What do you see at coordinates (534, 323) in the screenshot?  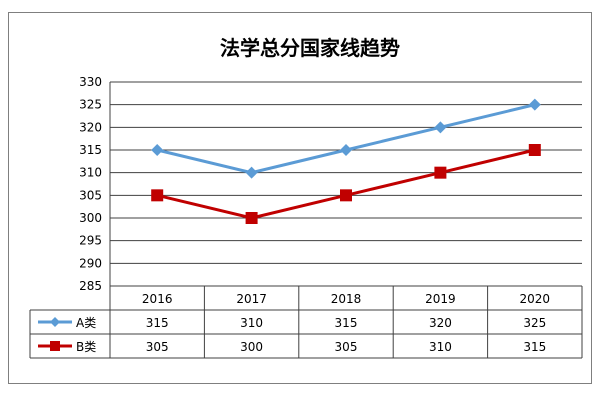 I see `data-label: 325` at bounding box center [534, 323].